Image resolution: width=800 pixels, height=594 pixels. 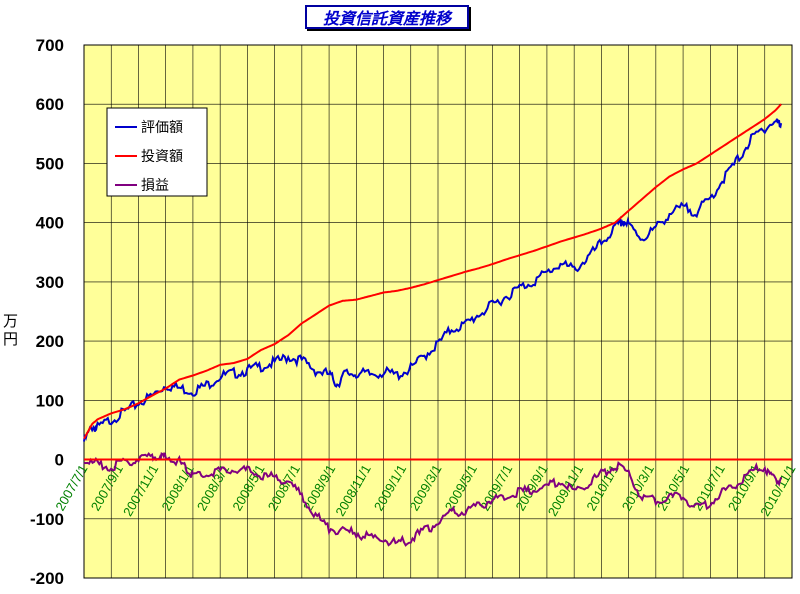 I want to click on series-line-損益, so click(x=433, y=499).